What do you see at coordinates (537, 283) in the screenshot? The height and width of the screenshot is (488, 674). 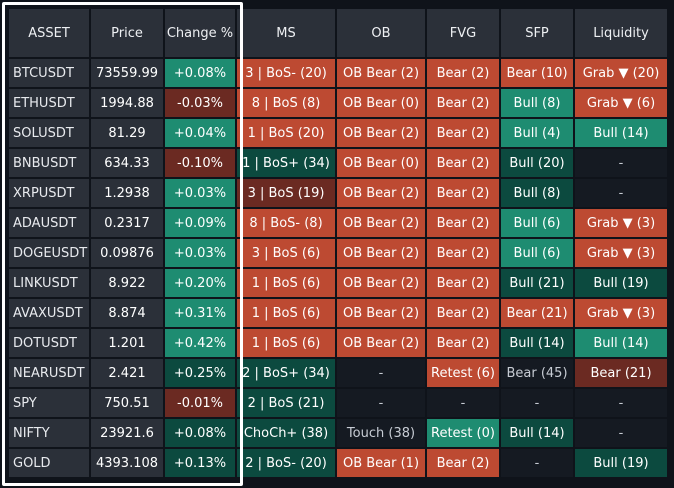 I see `sfp-cell: Bull (21)` at bounding box center [537, 283].